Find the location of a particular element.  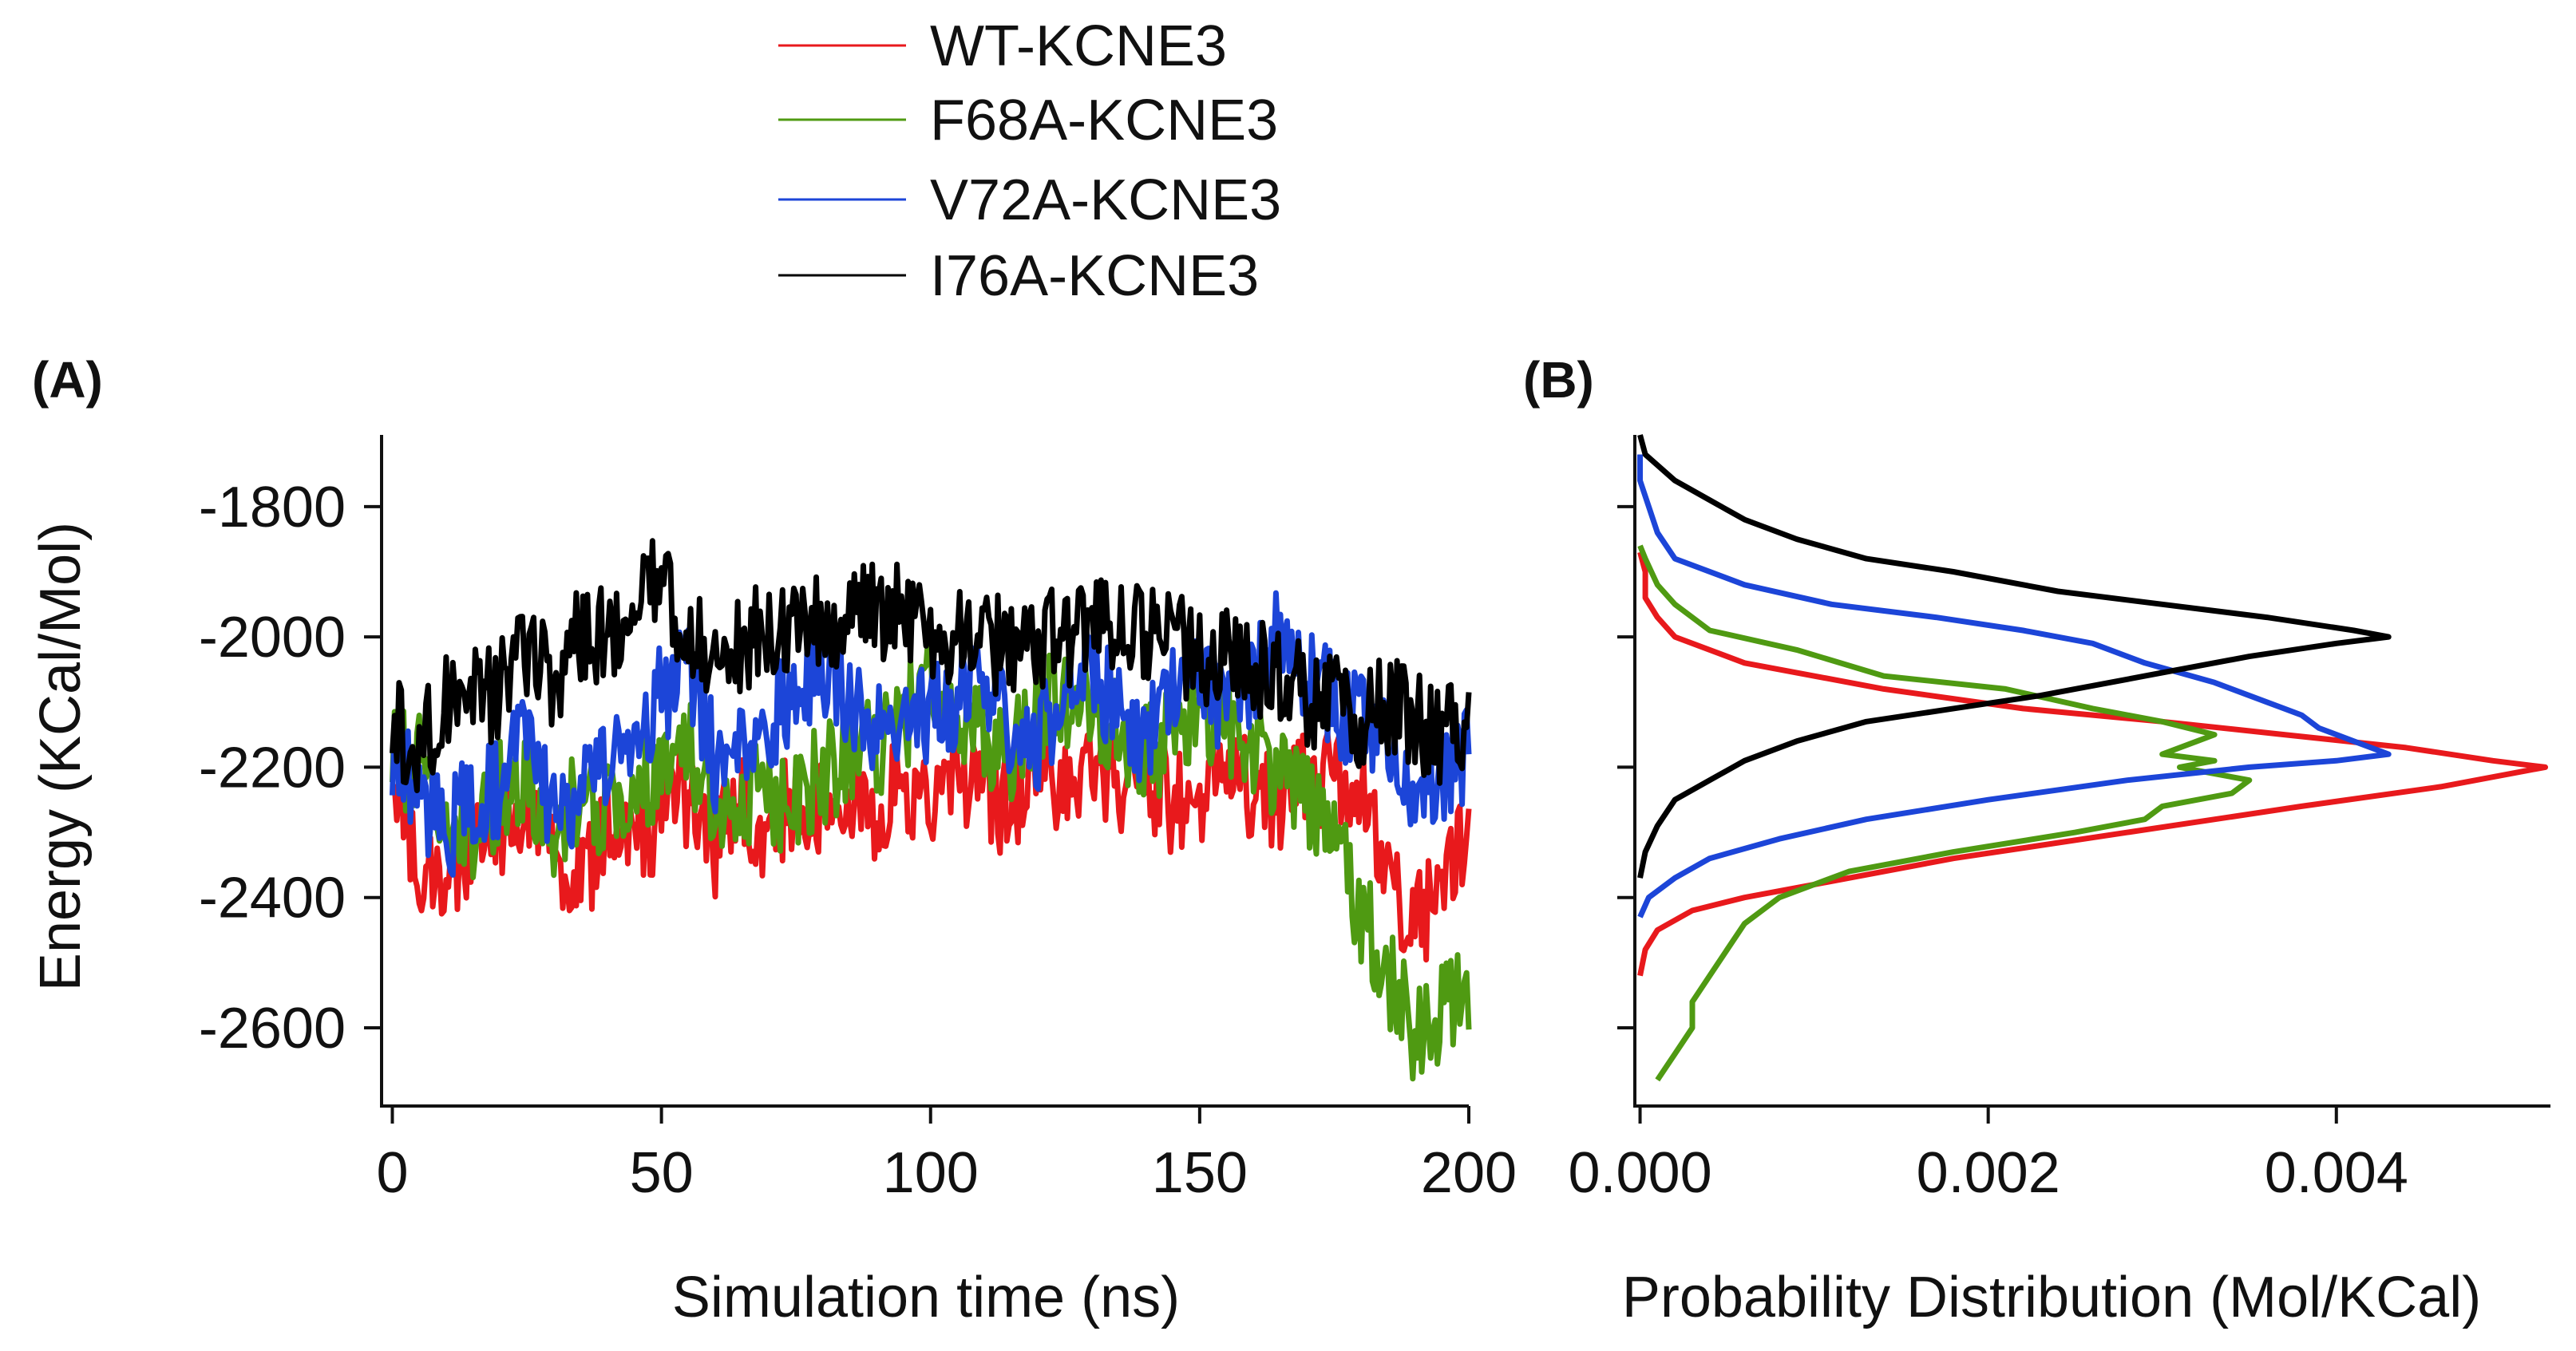

legend-label-wt: WT-KCNE3 is located at coordinates (1079, 46).